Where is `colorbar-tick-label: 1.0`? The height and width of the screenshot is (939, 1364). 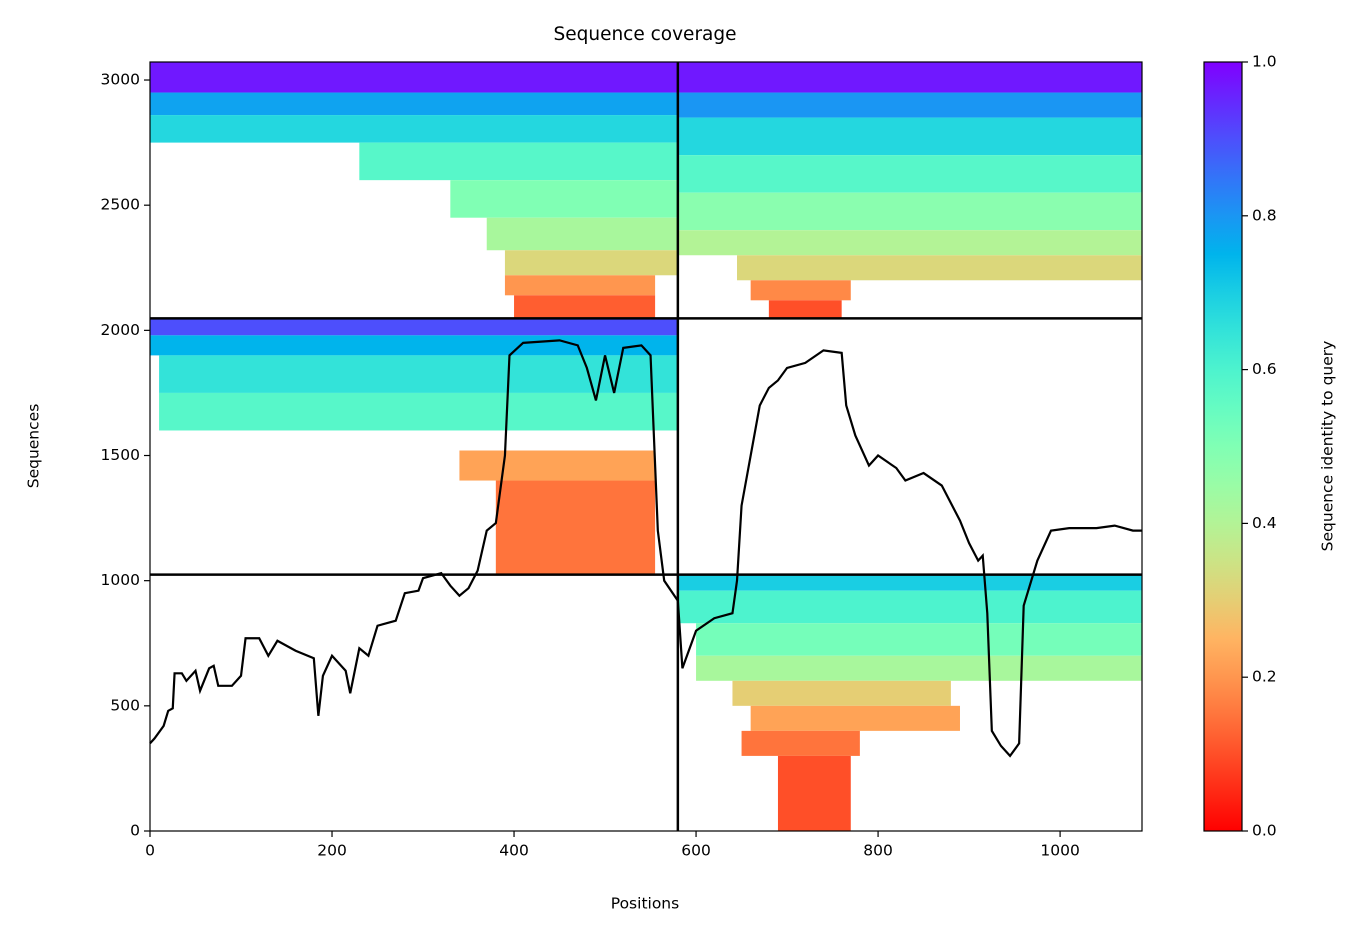
colorbar-tick-label: 1.0 is located at coordinates (1264, 62).